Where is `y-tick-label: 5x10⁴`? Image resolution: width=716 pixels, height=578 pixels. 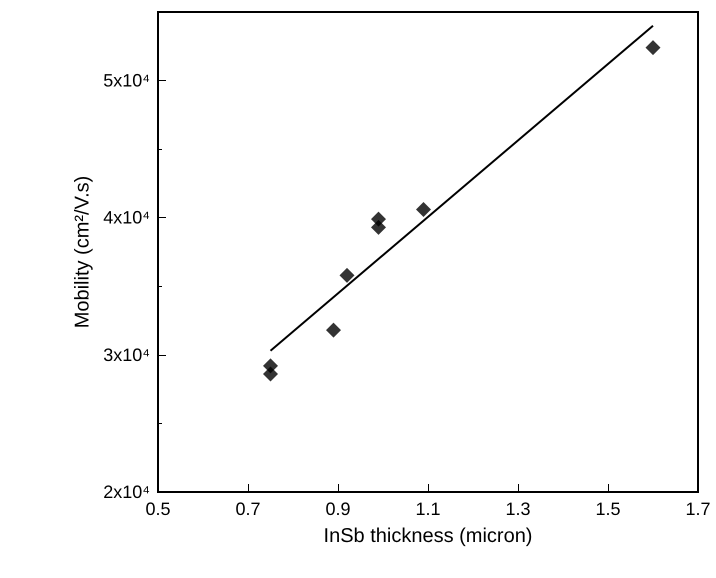 y-tick-label: 5x10⁴ is located at coordinates (126, 80).